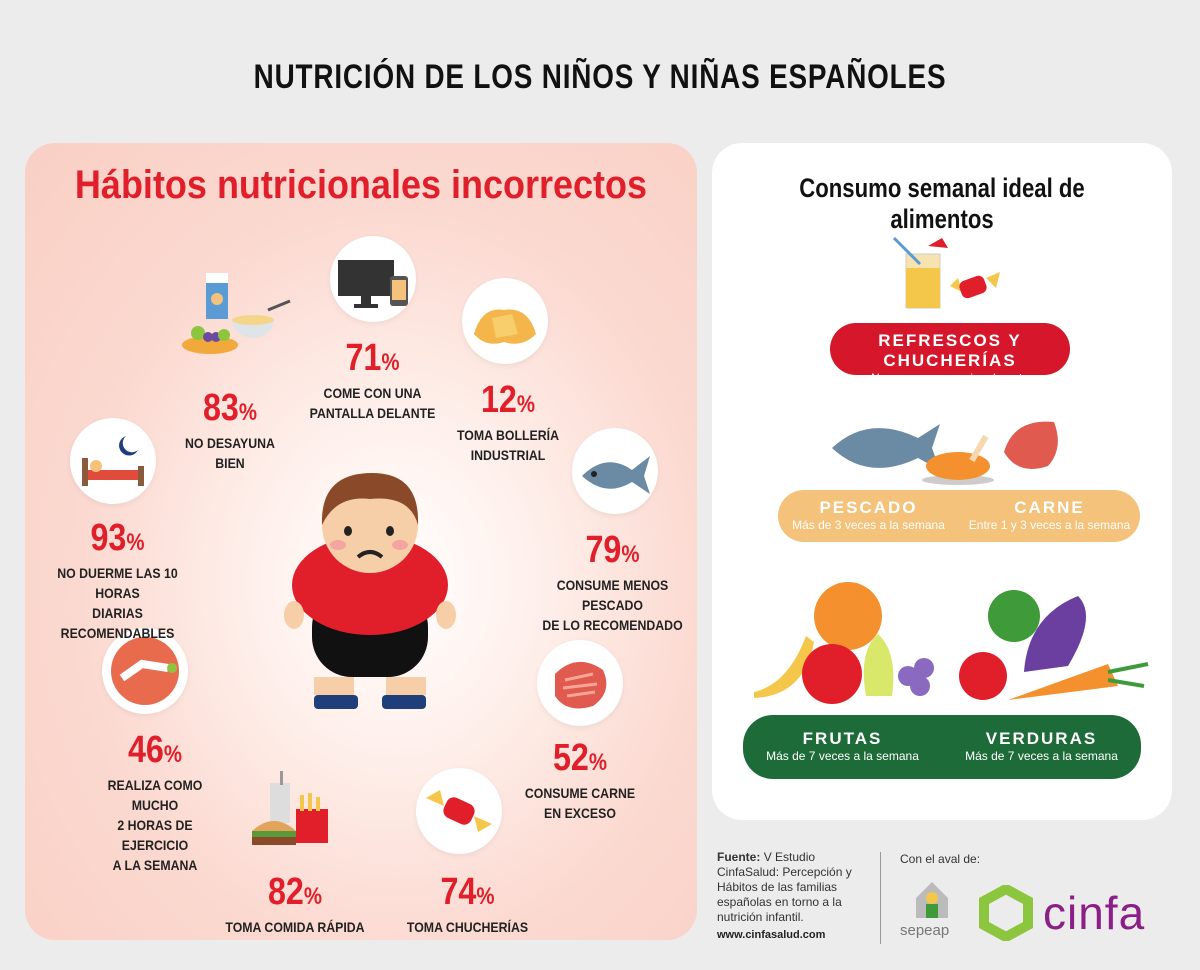  Describe the element at coordinates (1041, 738) in the screenshot. I see `verduras-title: VERDURAS` at that location.